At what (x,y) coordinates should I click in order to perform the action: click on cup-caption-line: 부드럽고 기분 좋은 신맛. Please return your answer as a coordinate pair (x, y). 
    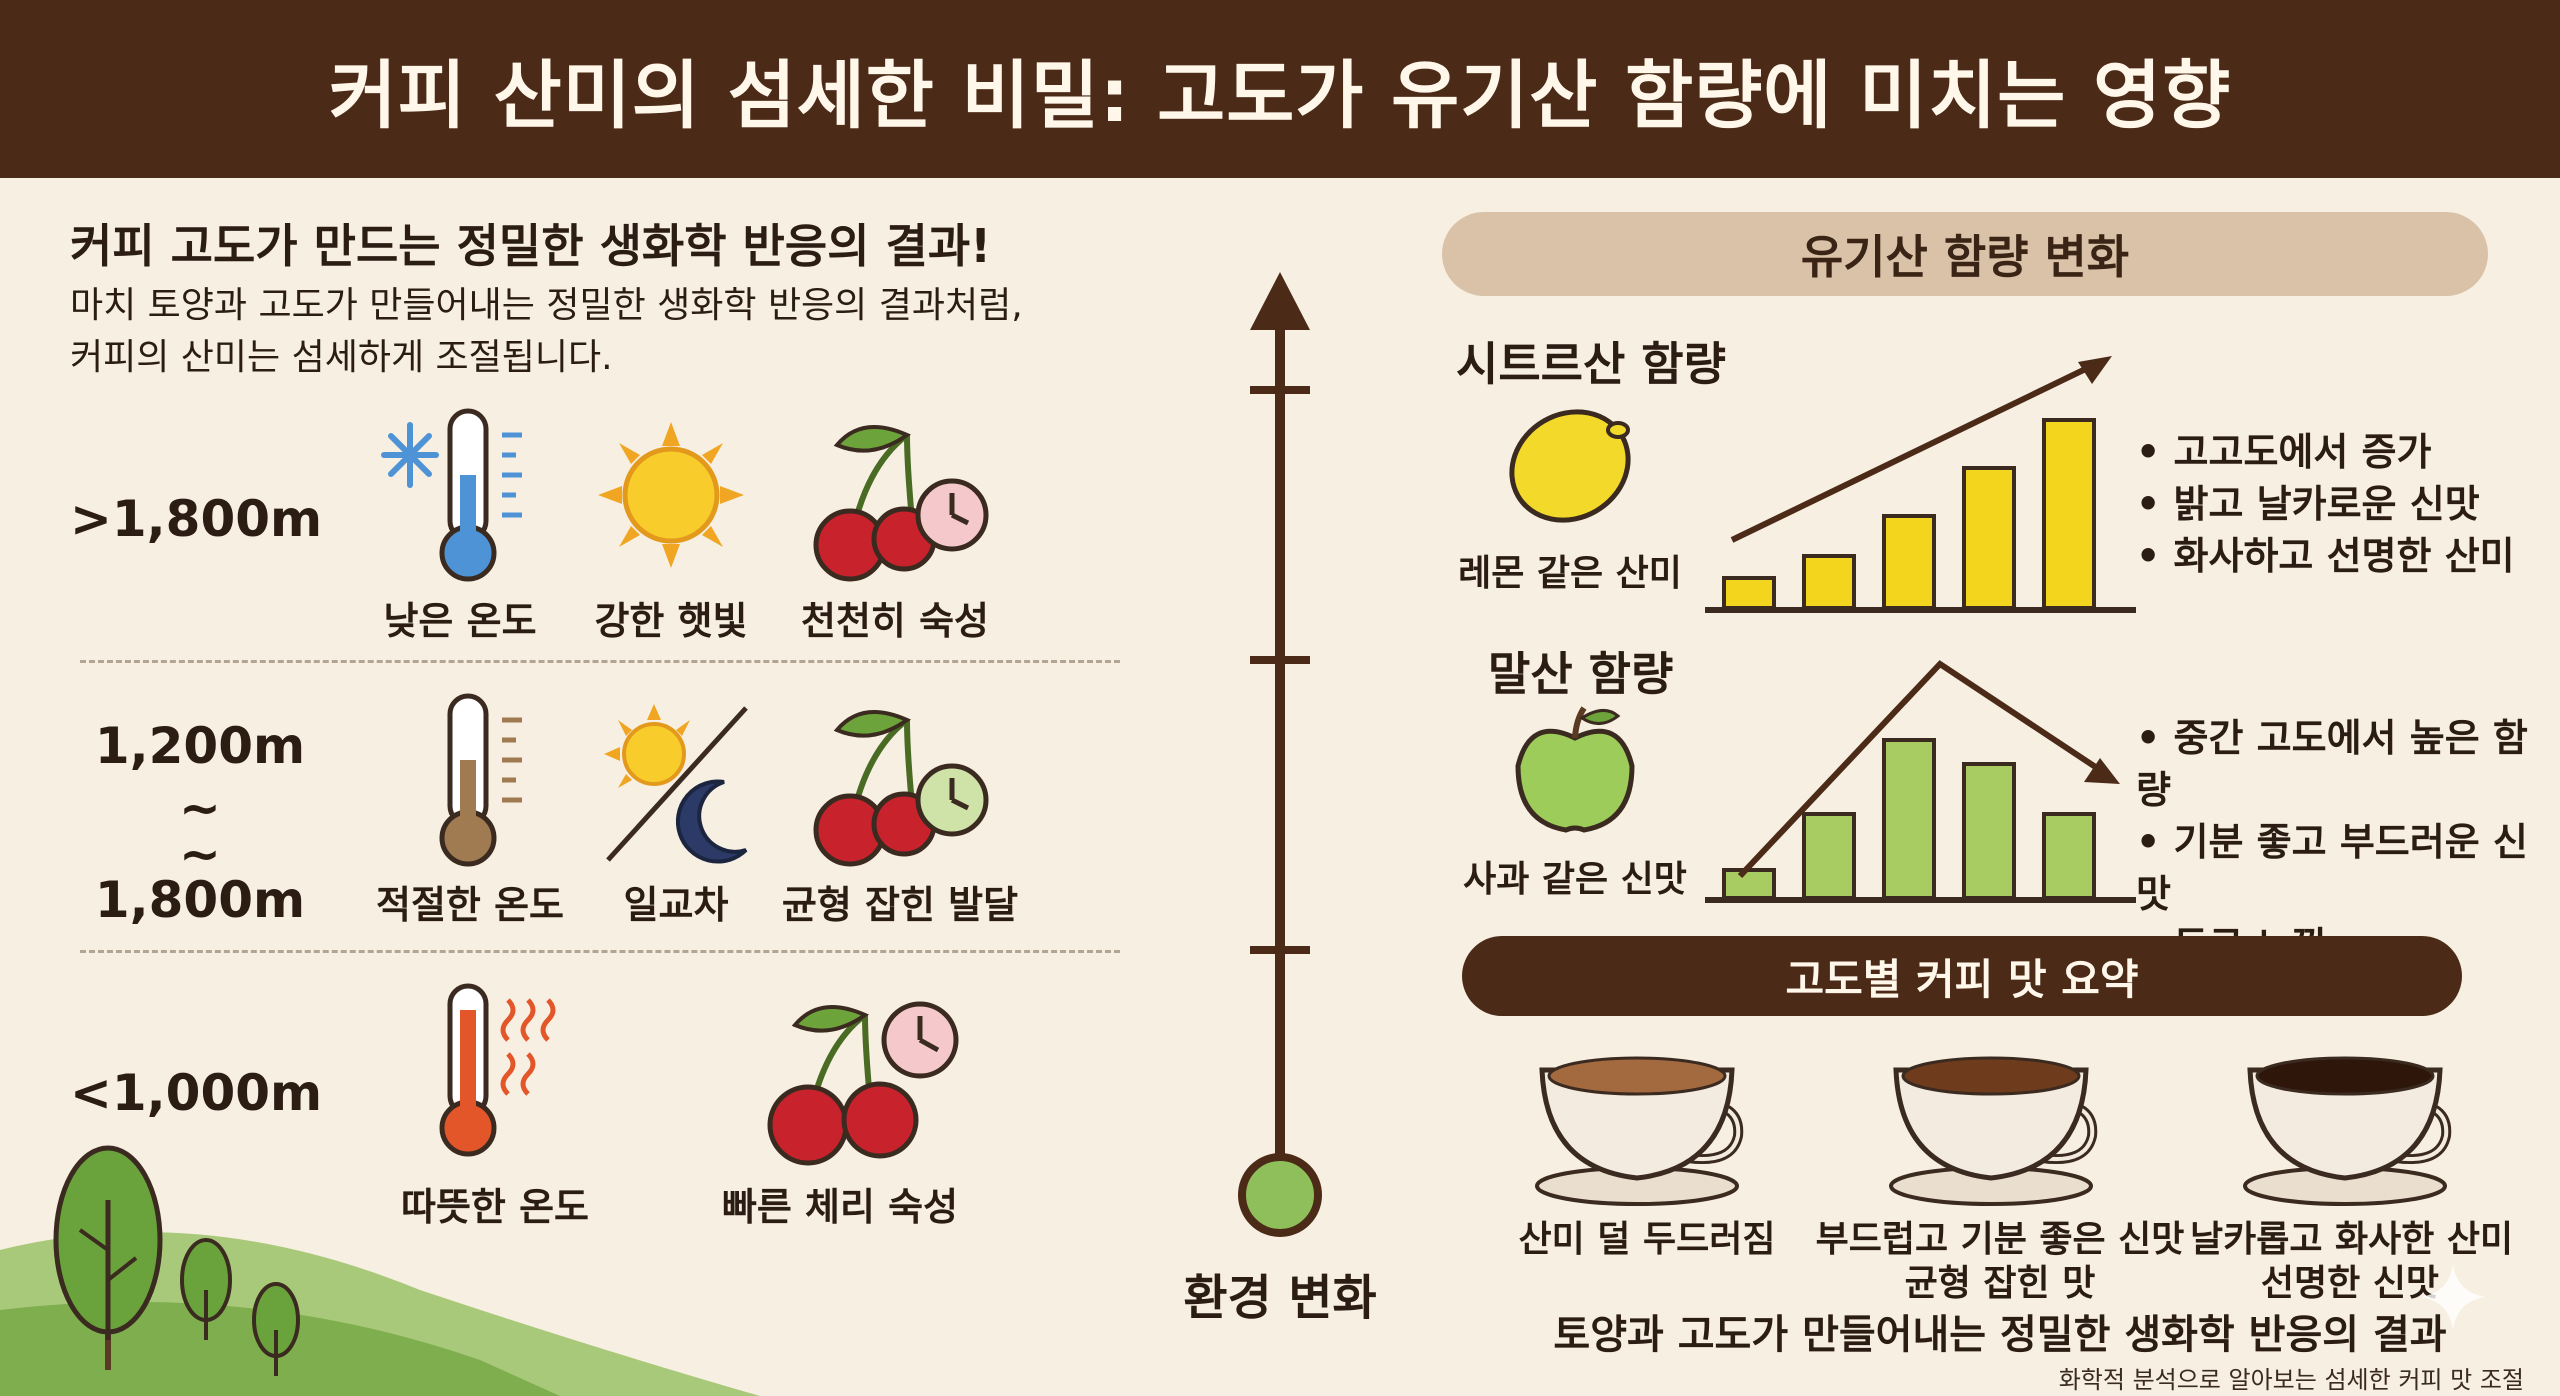
    Looking at the image, I should click on (2000, 1239).